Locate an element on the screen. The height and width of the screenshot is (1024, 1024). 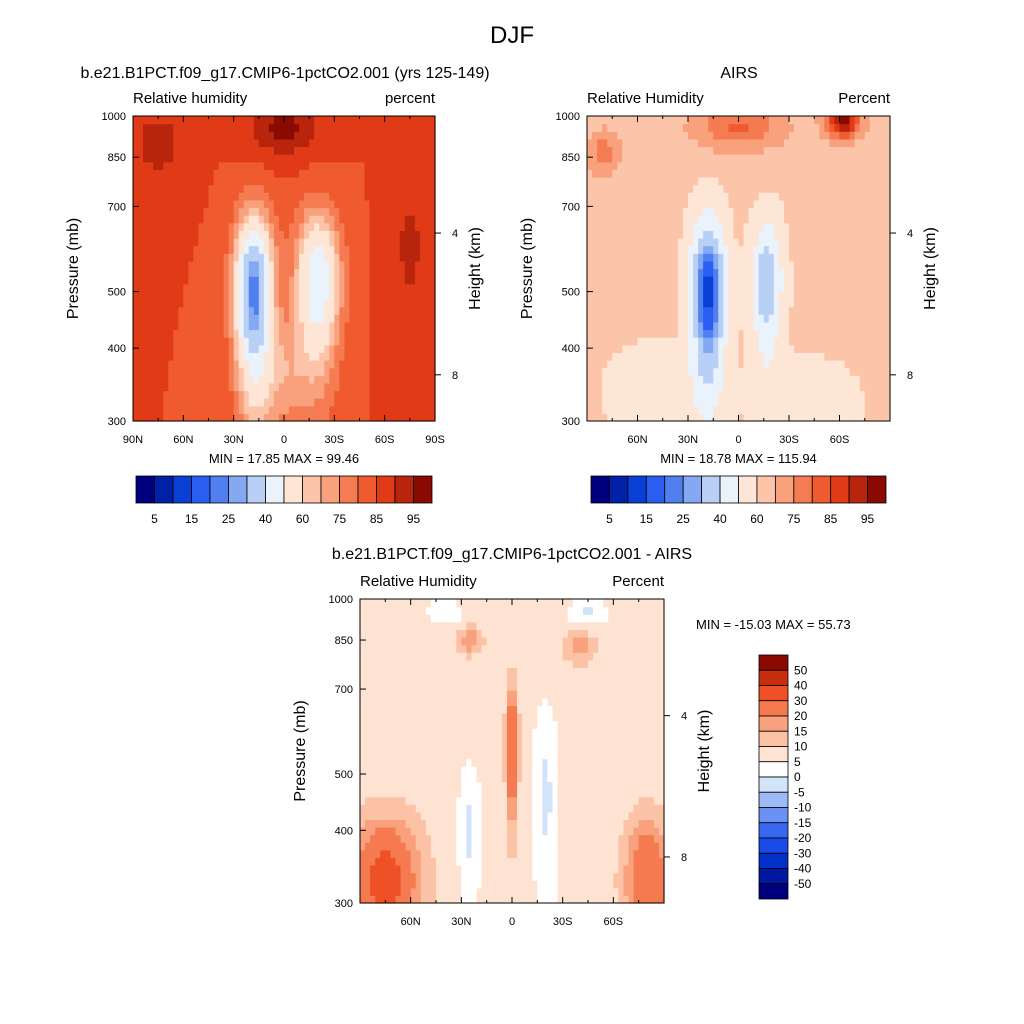
y-tick-label: 700 is located at coordinates (571, 207).